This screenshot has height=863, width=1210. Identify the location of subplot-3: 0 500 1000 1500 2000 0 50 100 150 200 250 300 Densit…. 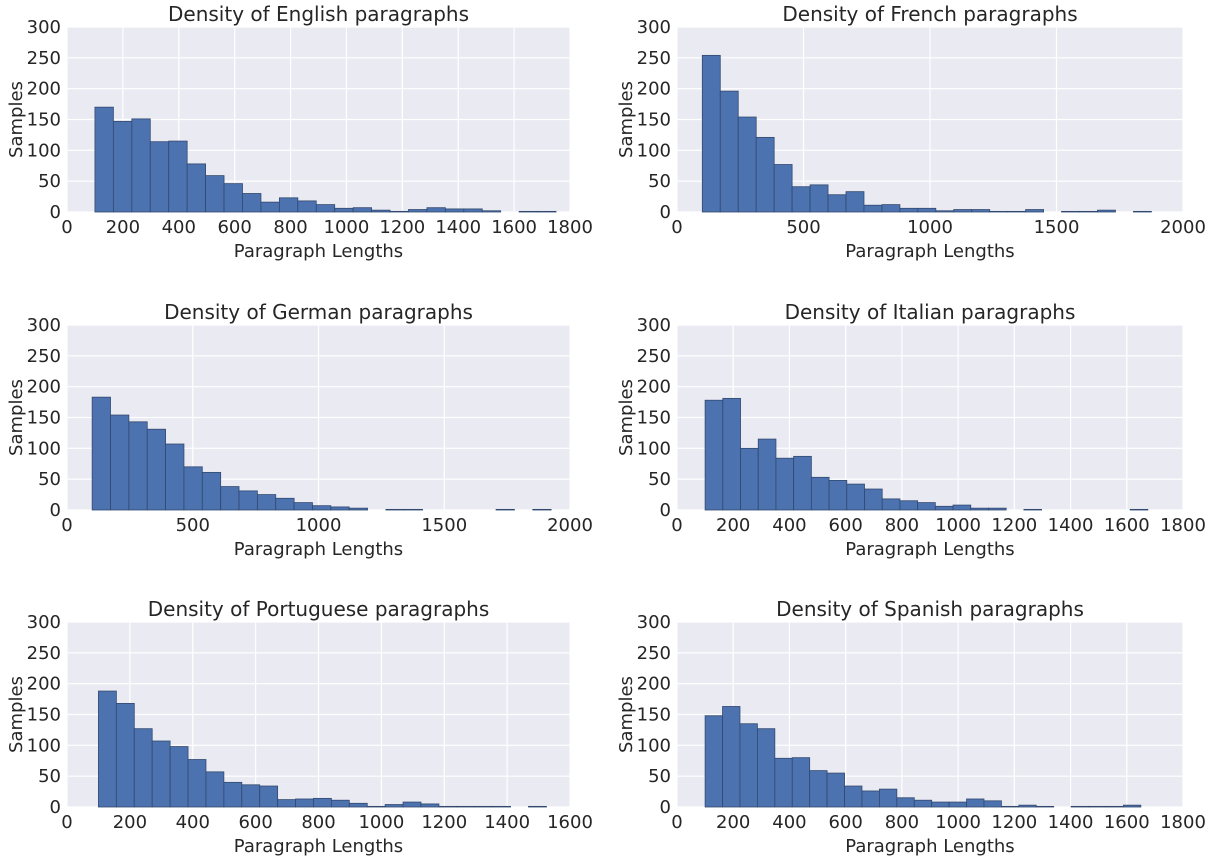
(299, 430).